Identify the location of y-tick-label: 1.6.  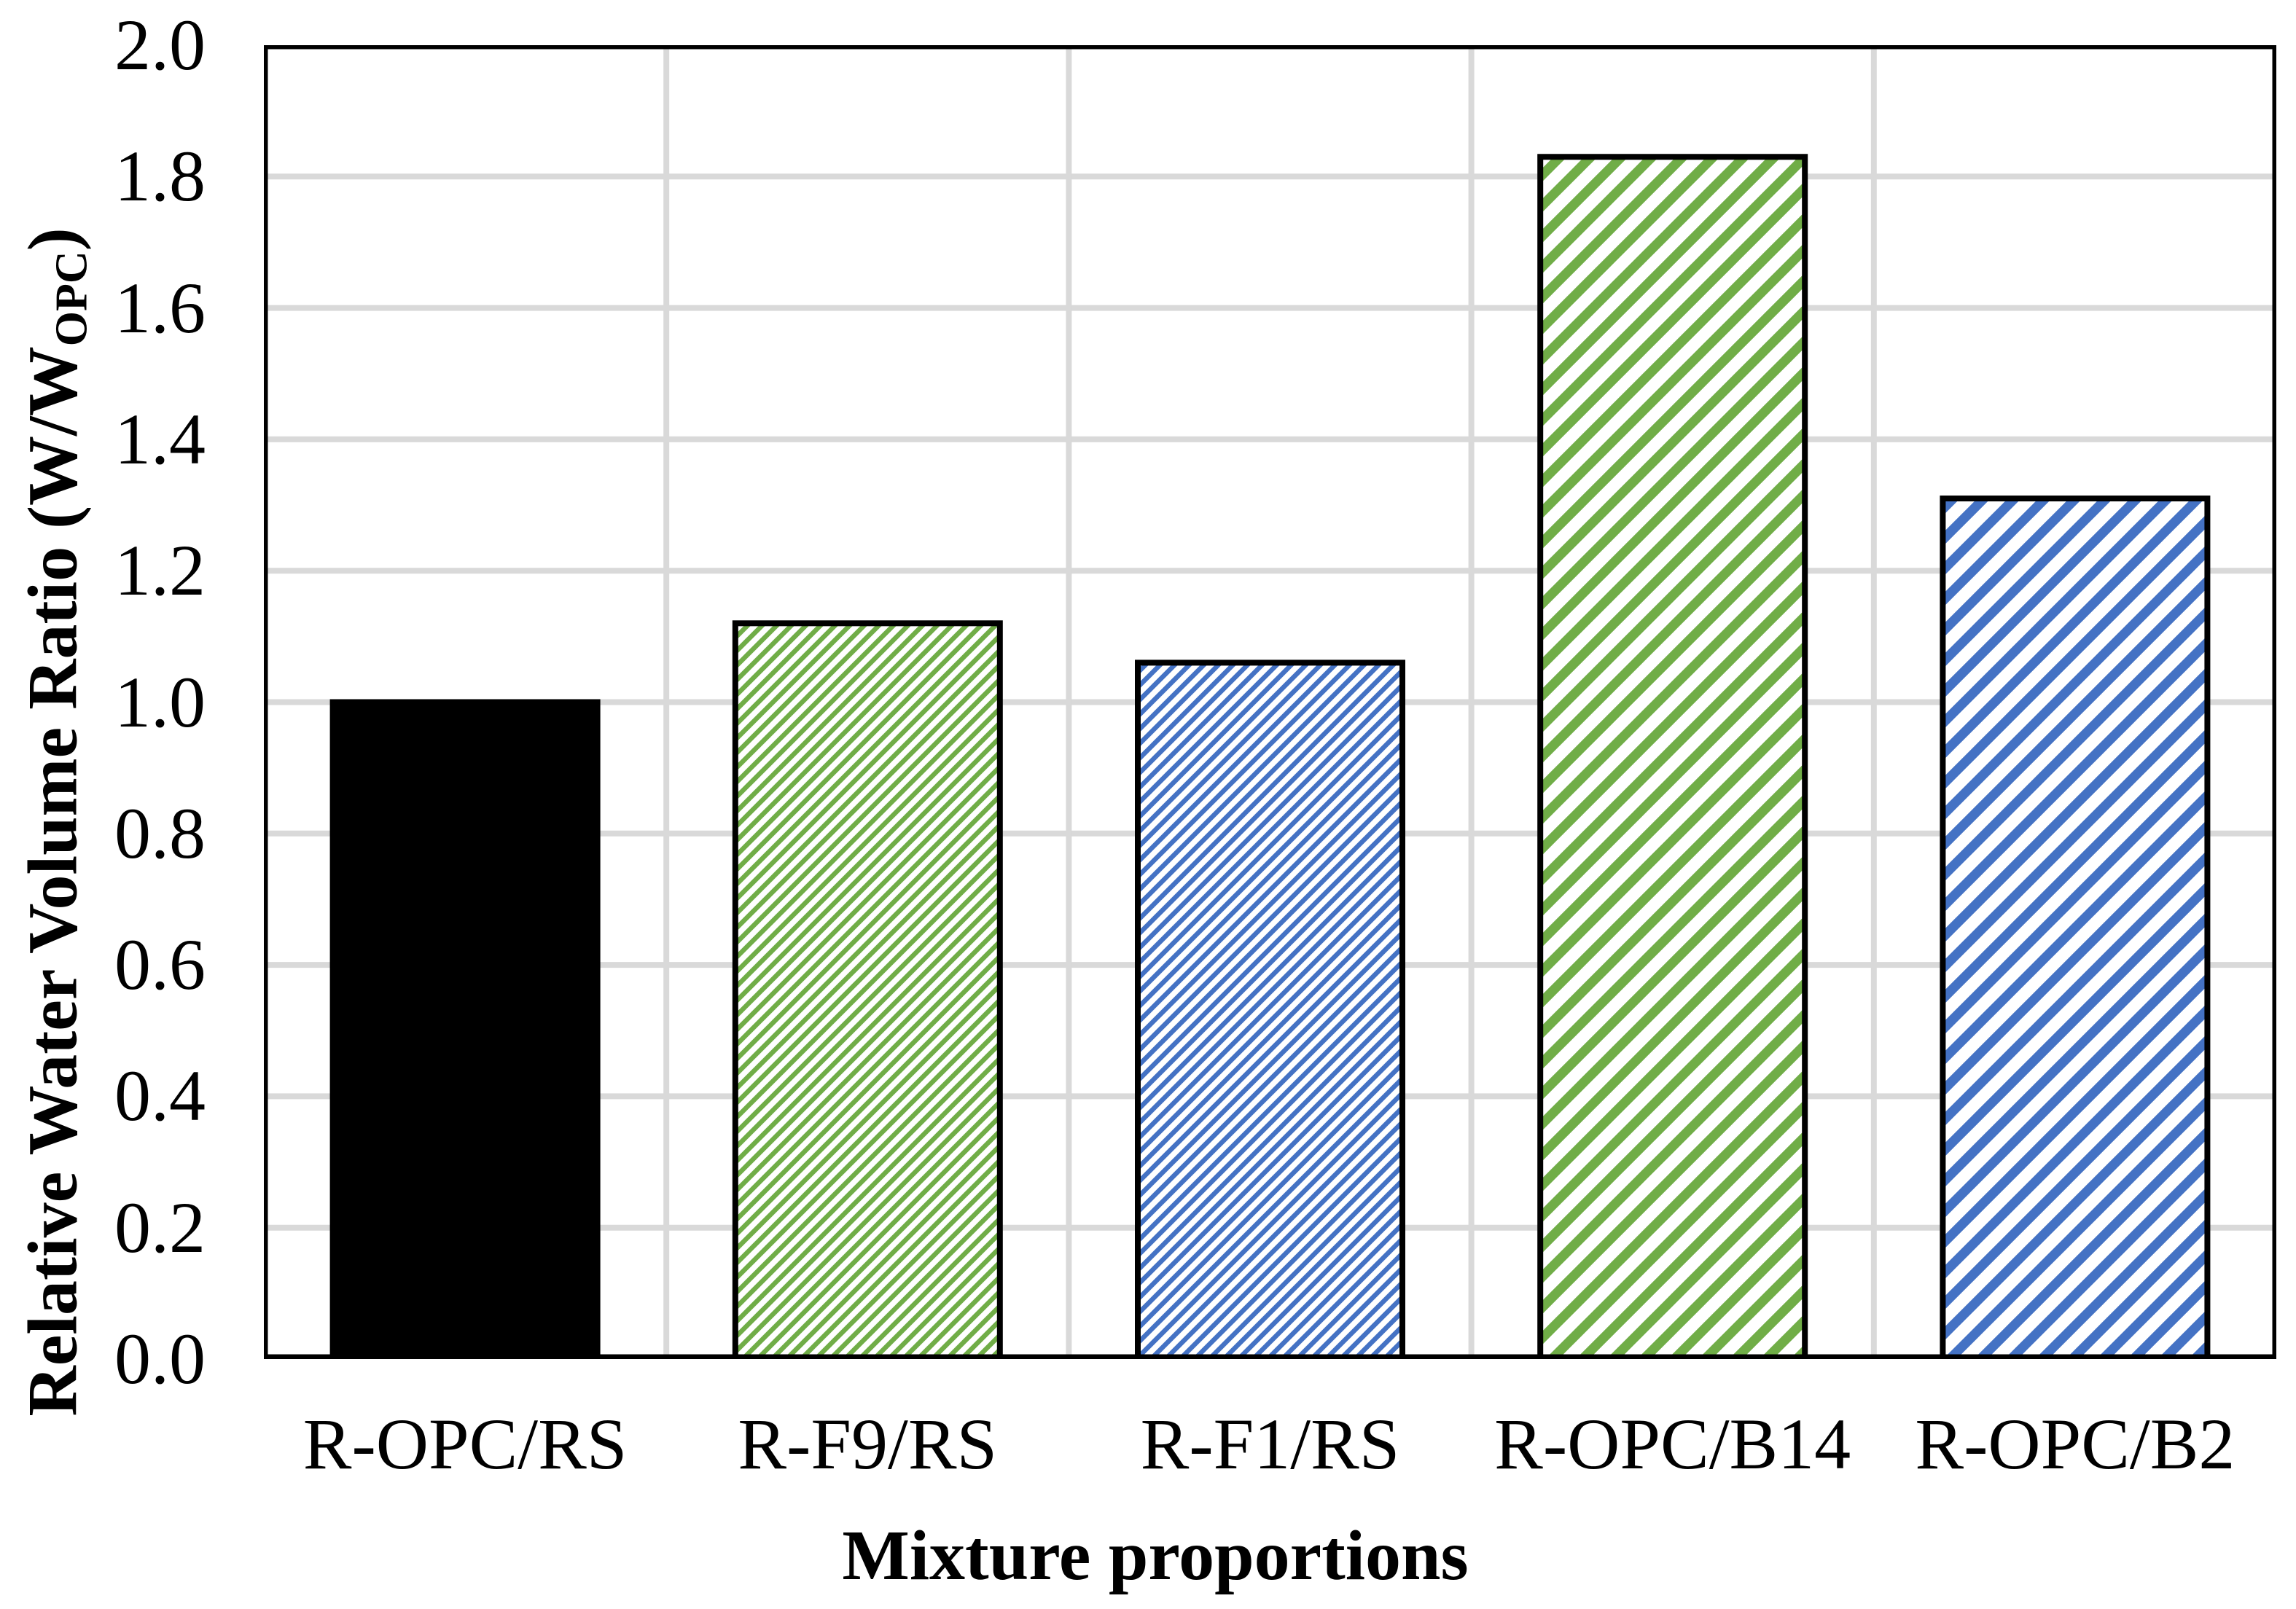
(160, 307).